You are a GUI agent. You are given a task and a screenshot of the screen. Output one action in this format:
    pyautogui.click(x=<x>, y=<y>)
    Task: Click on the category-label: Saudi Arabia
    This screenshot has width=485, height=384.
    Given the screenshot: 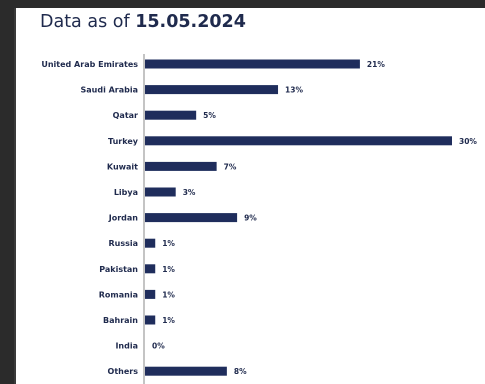 What is the action you would take?
    pyautogui.click(x=109, y=90)
    